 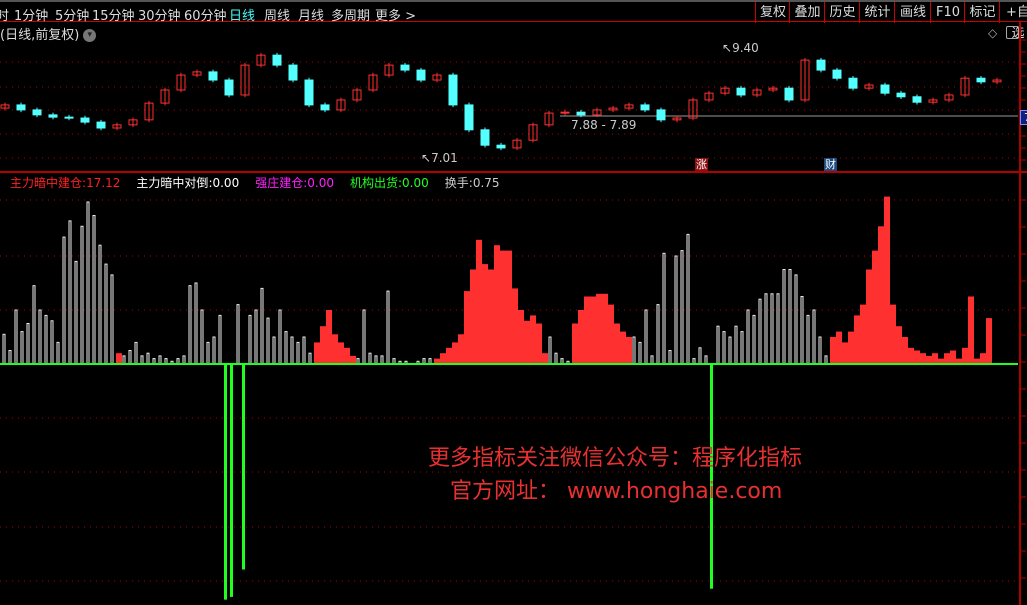 What do you see at coordinates (842, 12) in the screenshot?
I see `toolbar-button-2: 历史` at bounding box center [842, 12].